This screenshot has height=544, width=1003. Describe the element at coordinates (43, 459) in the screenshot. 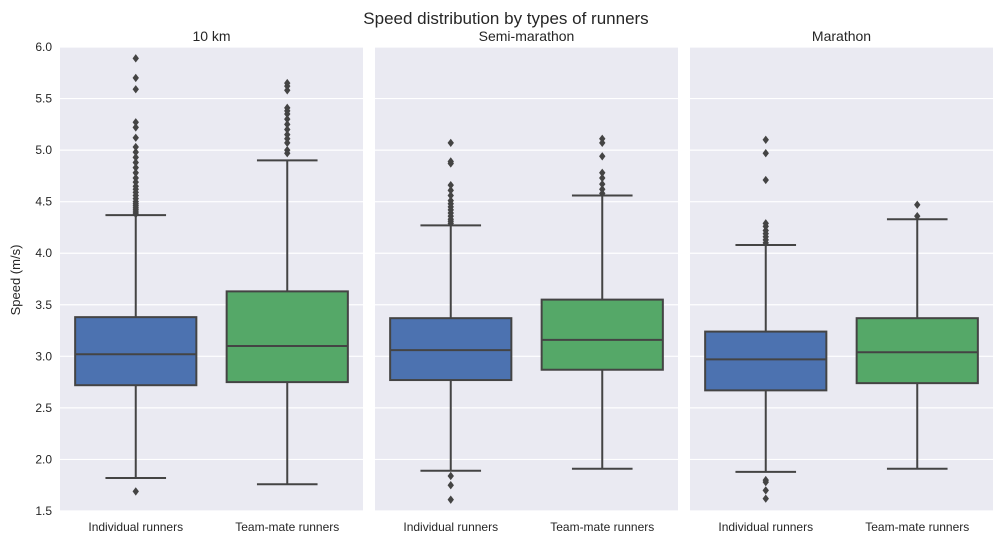

I see `y-tick-label: 2.0` at that location.